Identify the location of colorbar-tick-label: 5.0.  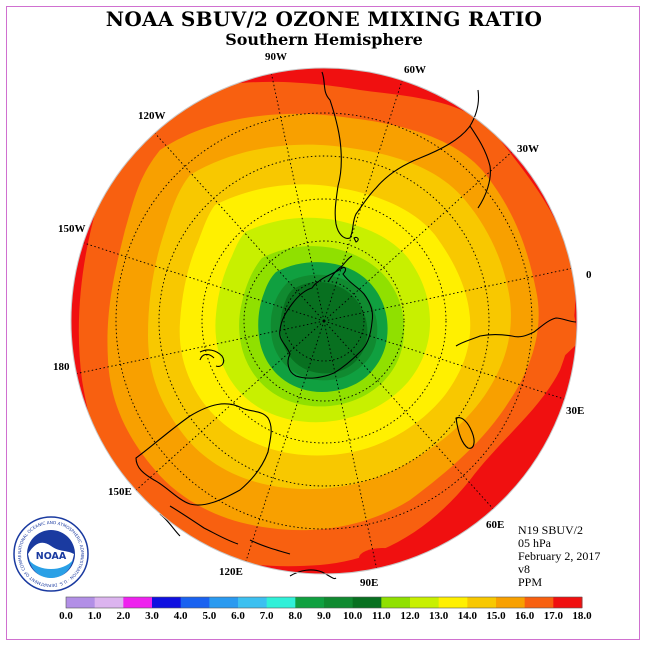
(209, 616).